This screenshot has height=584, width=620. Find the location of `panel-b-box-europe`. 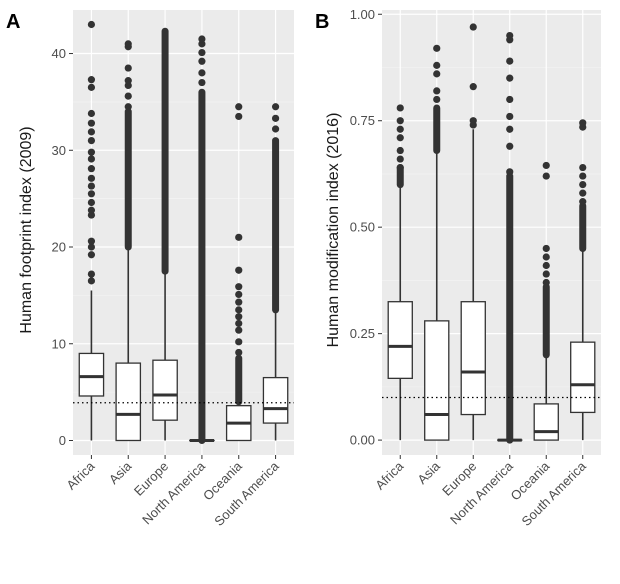

panel-b-box-europe is located at coordinates (473, 232).